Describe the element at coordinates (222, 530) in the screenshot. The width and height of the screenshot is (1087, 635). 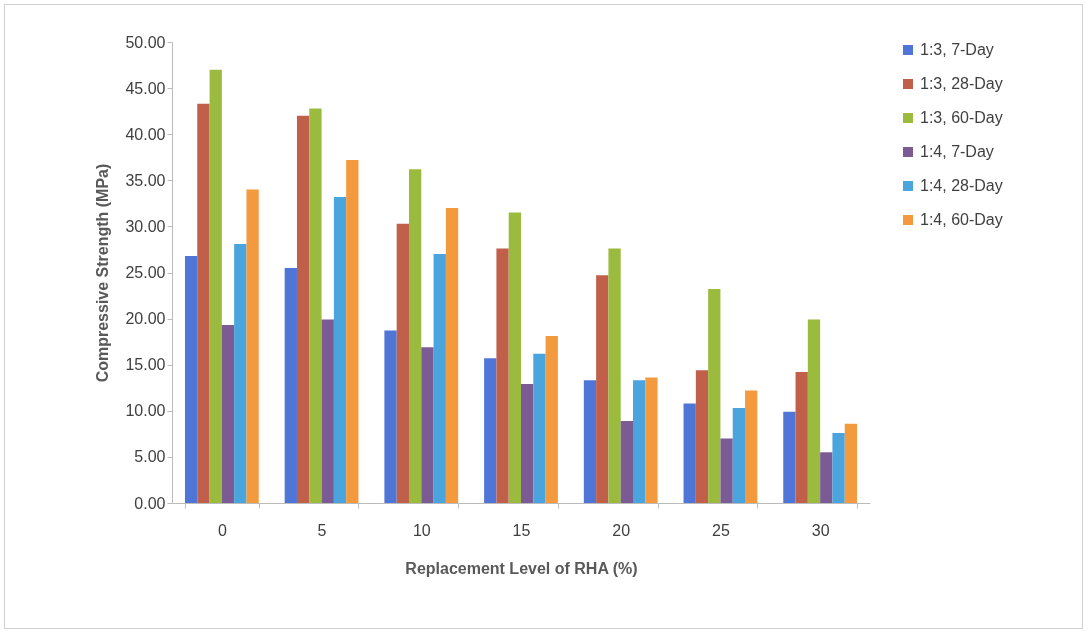
I see `x-tick-label: 0` at that location.